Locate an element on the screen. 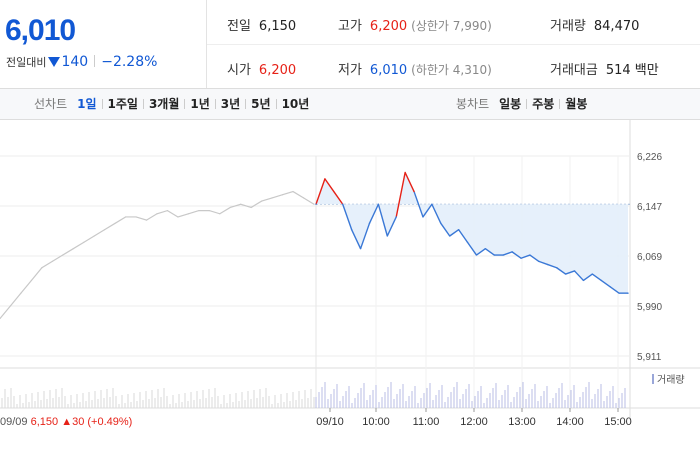 The image size is (700, 450). candle-chart-tabs: 봉차트 일봉 주봉 월봉 is located at coordinates (521, 104).